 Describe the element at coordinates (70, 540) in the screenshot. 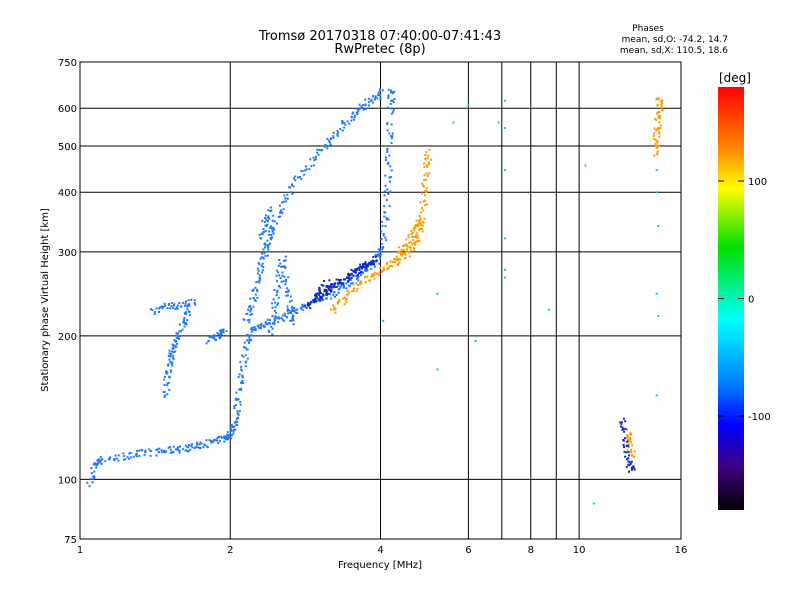

I see `y-tick-label: 75` at that location.